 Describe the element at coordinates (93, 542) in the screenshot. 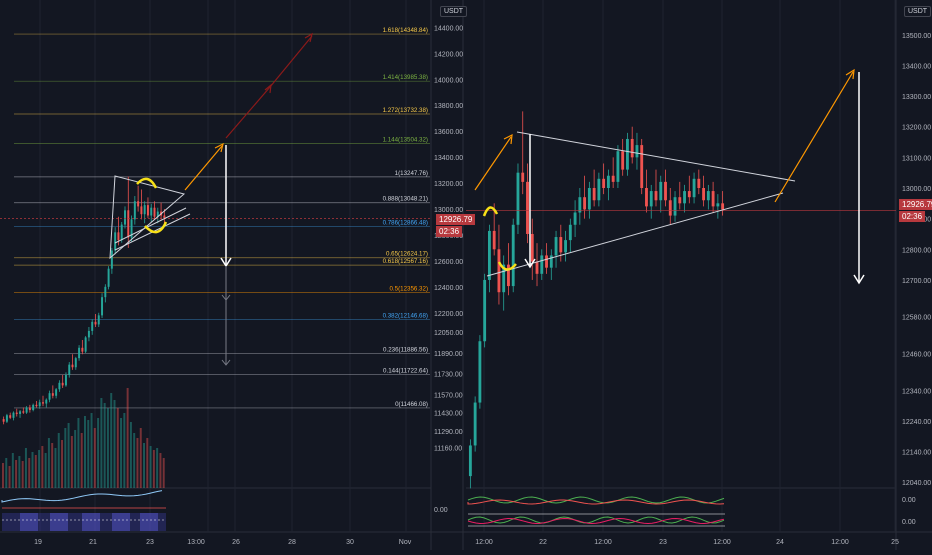

I see `left-x-tick-label: 21` at that location.